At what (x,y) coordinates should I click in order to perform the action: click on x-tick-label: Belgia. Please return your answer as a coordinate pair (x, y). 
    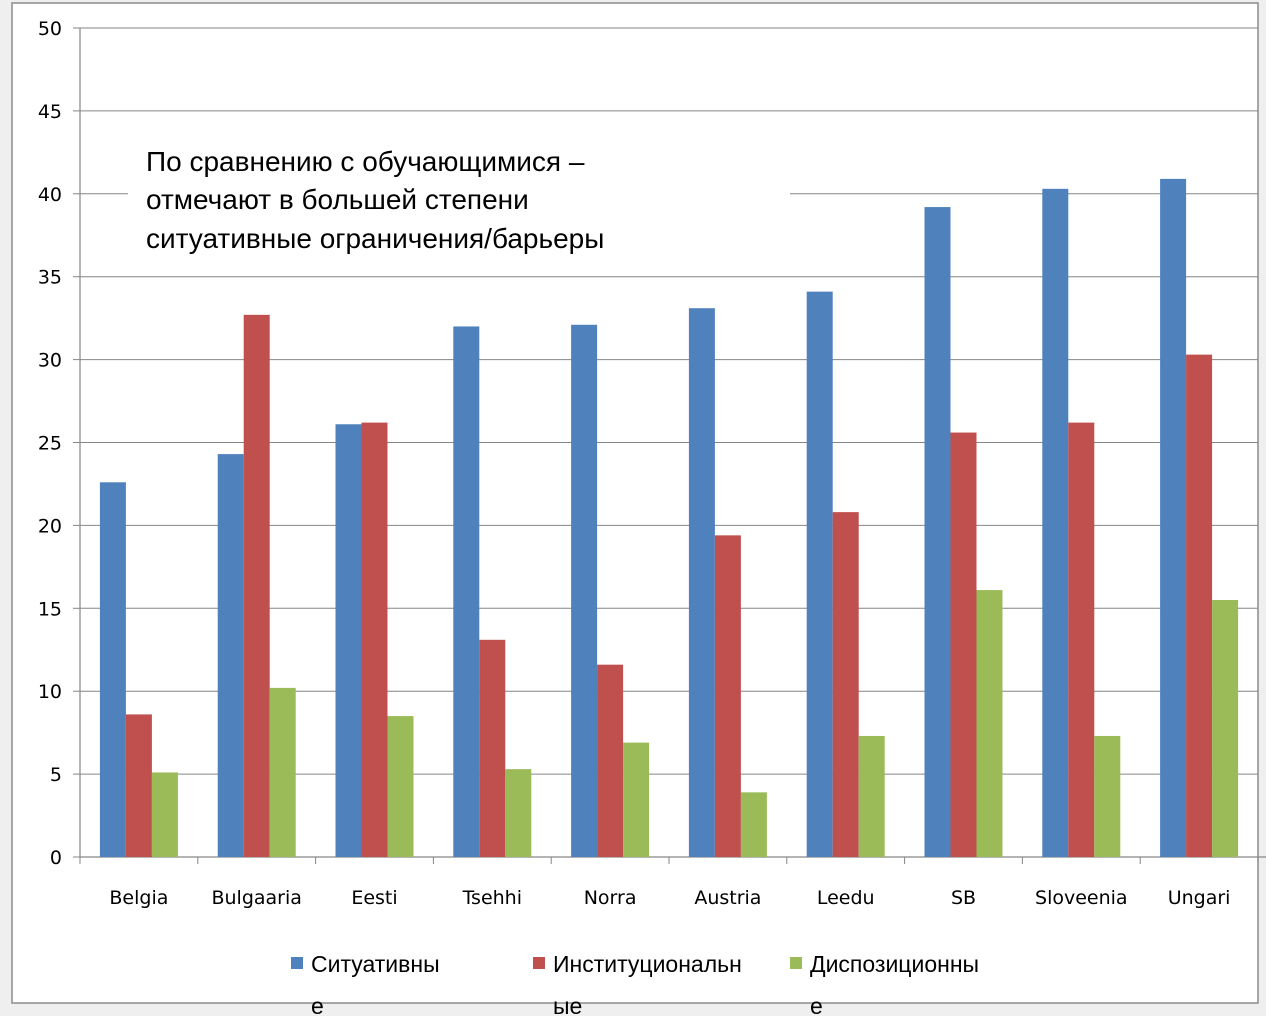
    Looking at the image, I should click on (138, 898).